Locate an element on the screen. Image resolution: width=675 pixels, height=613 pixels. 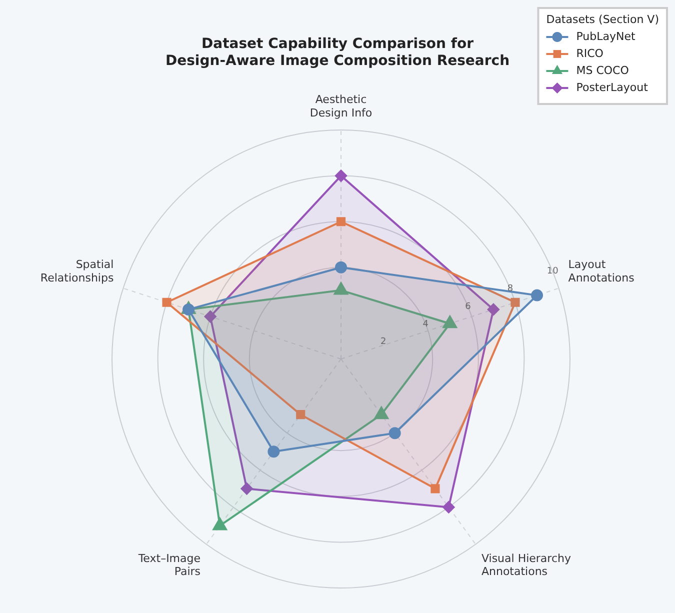
text: Dataset Capability Comparison for Design-Aware Image Composition Research is located at coordinates (337, 52).